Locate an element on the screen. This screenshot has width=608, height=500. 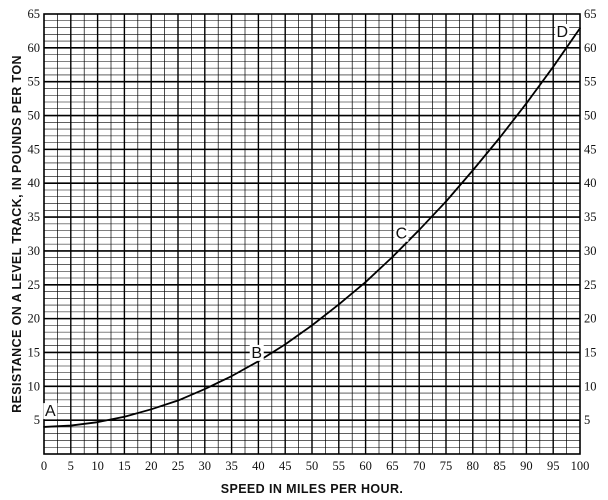
point-label-a: A is located at coordinates (50, 411).